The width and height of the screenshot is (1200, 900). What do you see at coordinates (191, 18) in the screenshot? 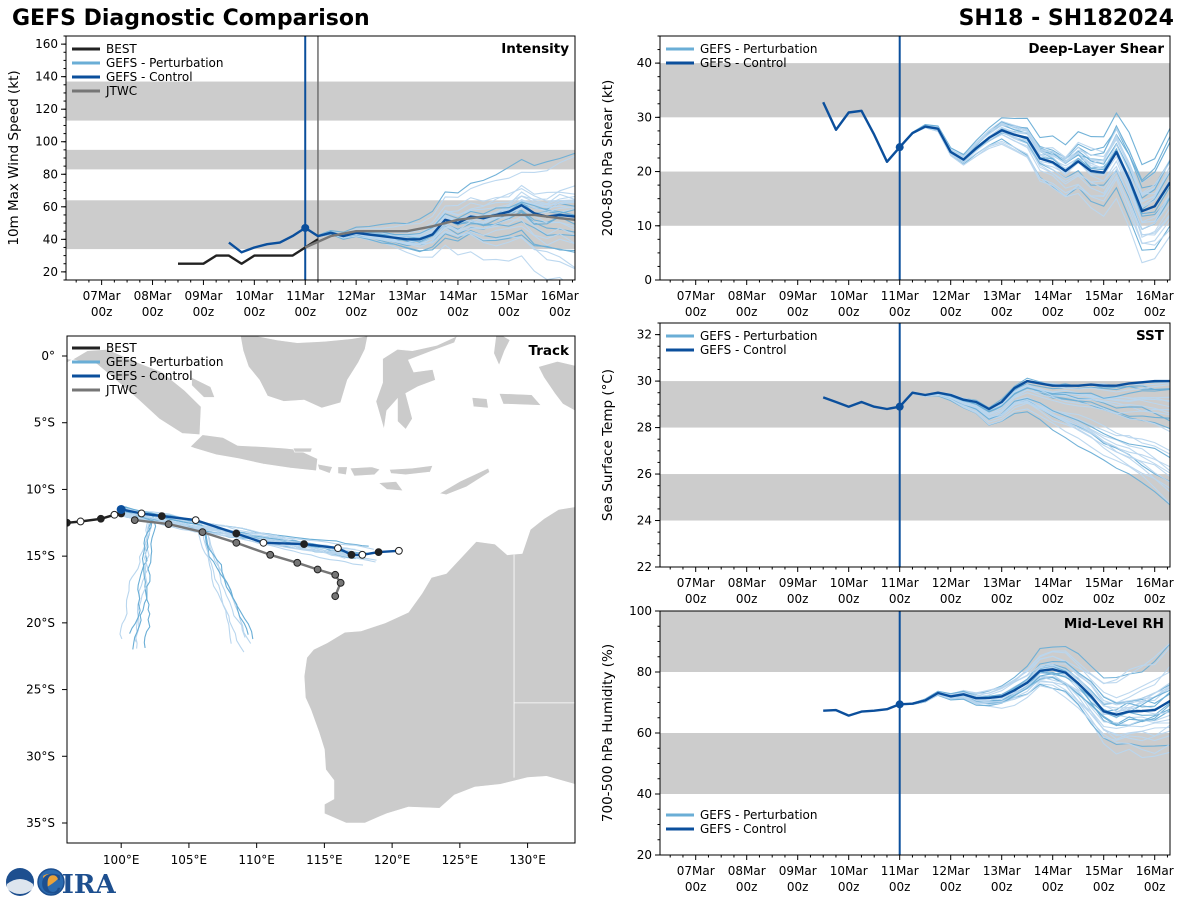
I see `figure-title: GEFS Diagnostic Comparison` at bounding box center [191, 18].